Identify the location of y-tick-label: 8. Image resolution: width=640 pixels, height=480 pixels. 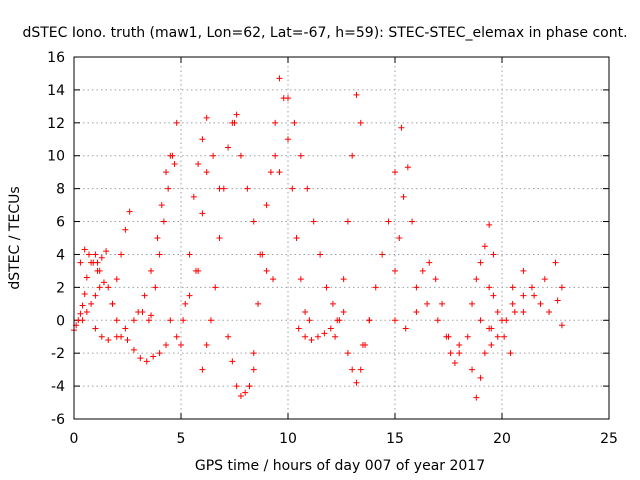
(60, 190).